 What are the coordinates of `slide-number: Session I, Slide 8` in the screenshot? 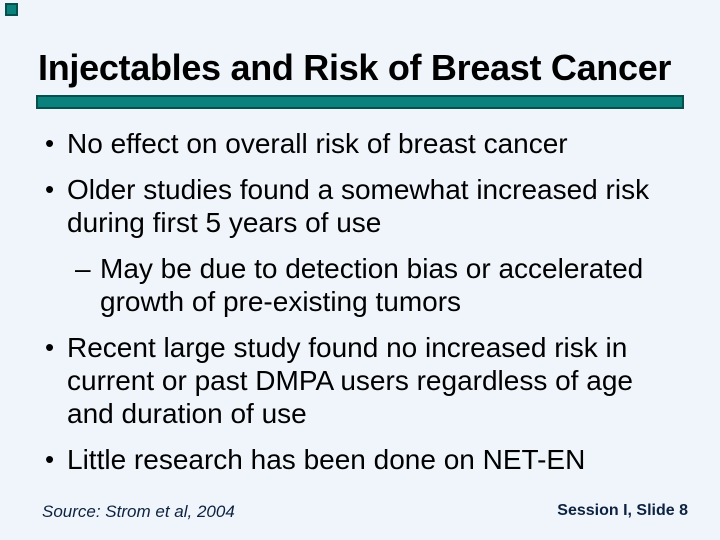 It's located at (622, 510).